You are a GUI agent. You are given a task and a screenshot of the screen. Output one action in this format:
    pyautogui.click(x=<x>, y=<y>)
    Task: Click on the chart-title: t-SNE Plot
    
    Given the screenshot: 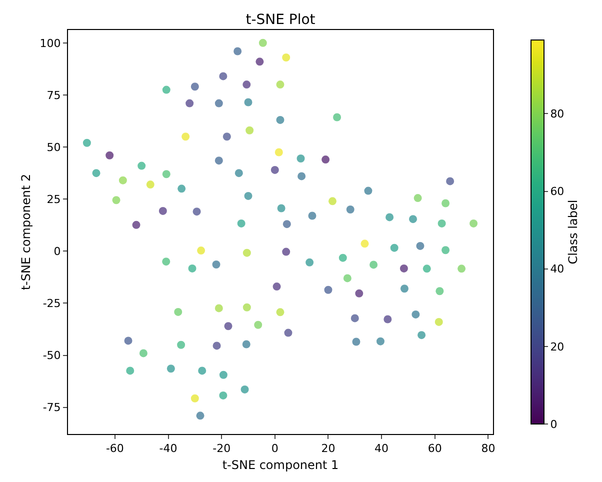 What is the action you would take?
    pyautogui.click(x=281, y=20)
    